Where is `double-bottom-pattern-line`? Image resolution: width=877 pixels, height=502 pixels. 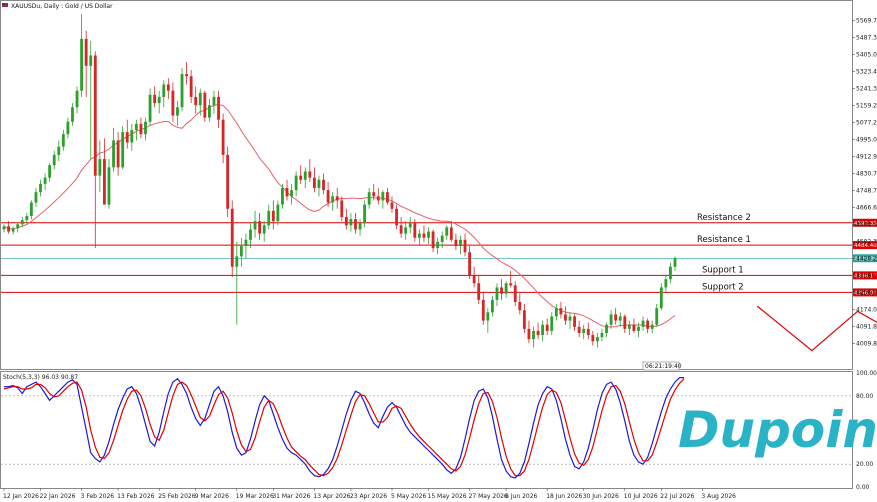
double-bottom-pattern-line is located at coordinates (816, 288).